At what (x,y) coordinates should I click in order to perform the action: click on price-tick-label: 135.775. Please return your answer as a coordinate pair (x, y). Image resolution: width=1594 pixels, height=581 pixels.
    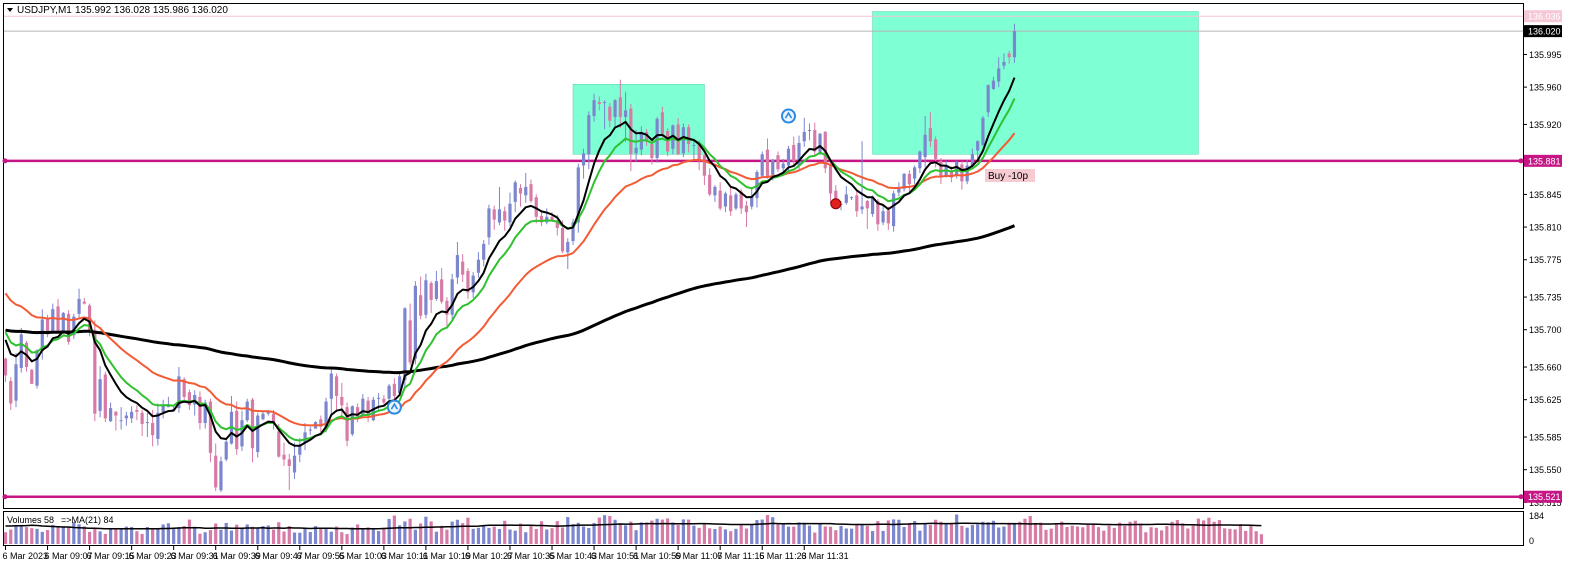
    Looking at the image, I should click on (1545, 260).